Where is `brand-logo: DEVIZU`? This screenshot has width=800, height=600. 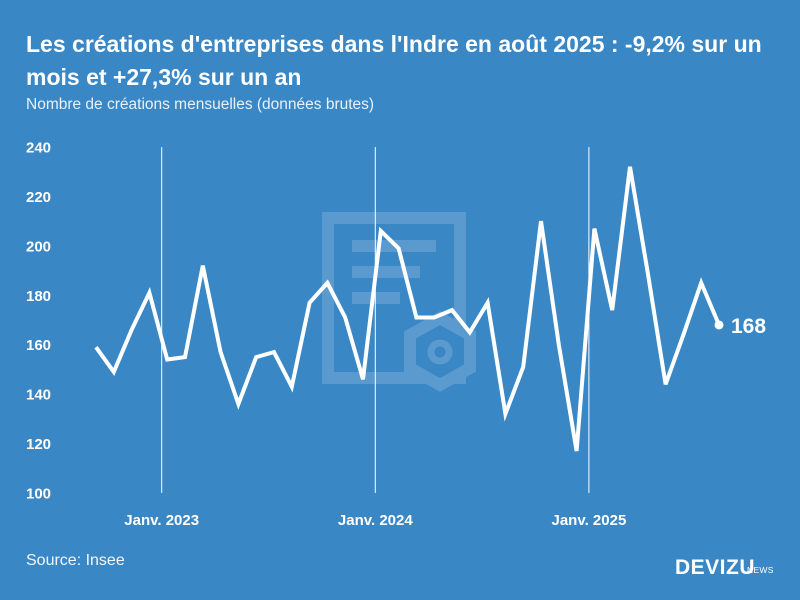
brand-logo: DEVIZU is located at coordinates (715, 567).